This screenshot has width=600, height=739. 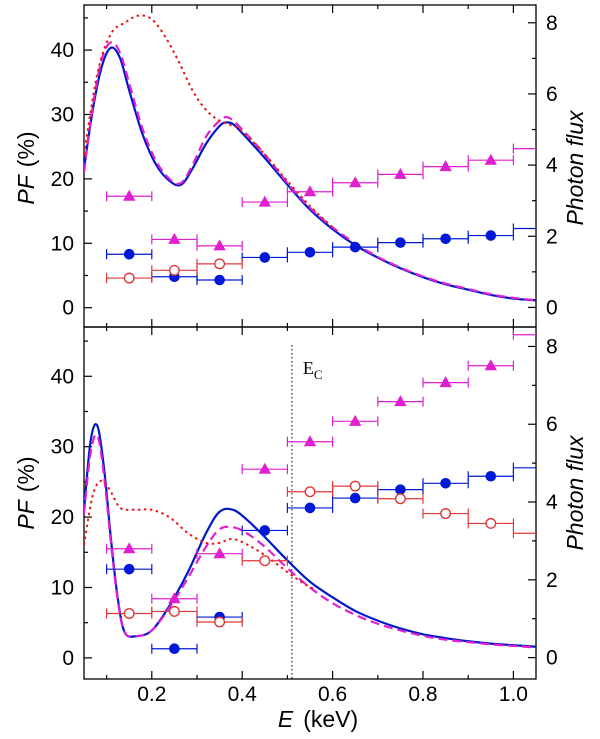 I want to click on top-left-axis-unit: (%), so click(x=26, y=149).